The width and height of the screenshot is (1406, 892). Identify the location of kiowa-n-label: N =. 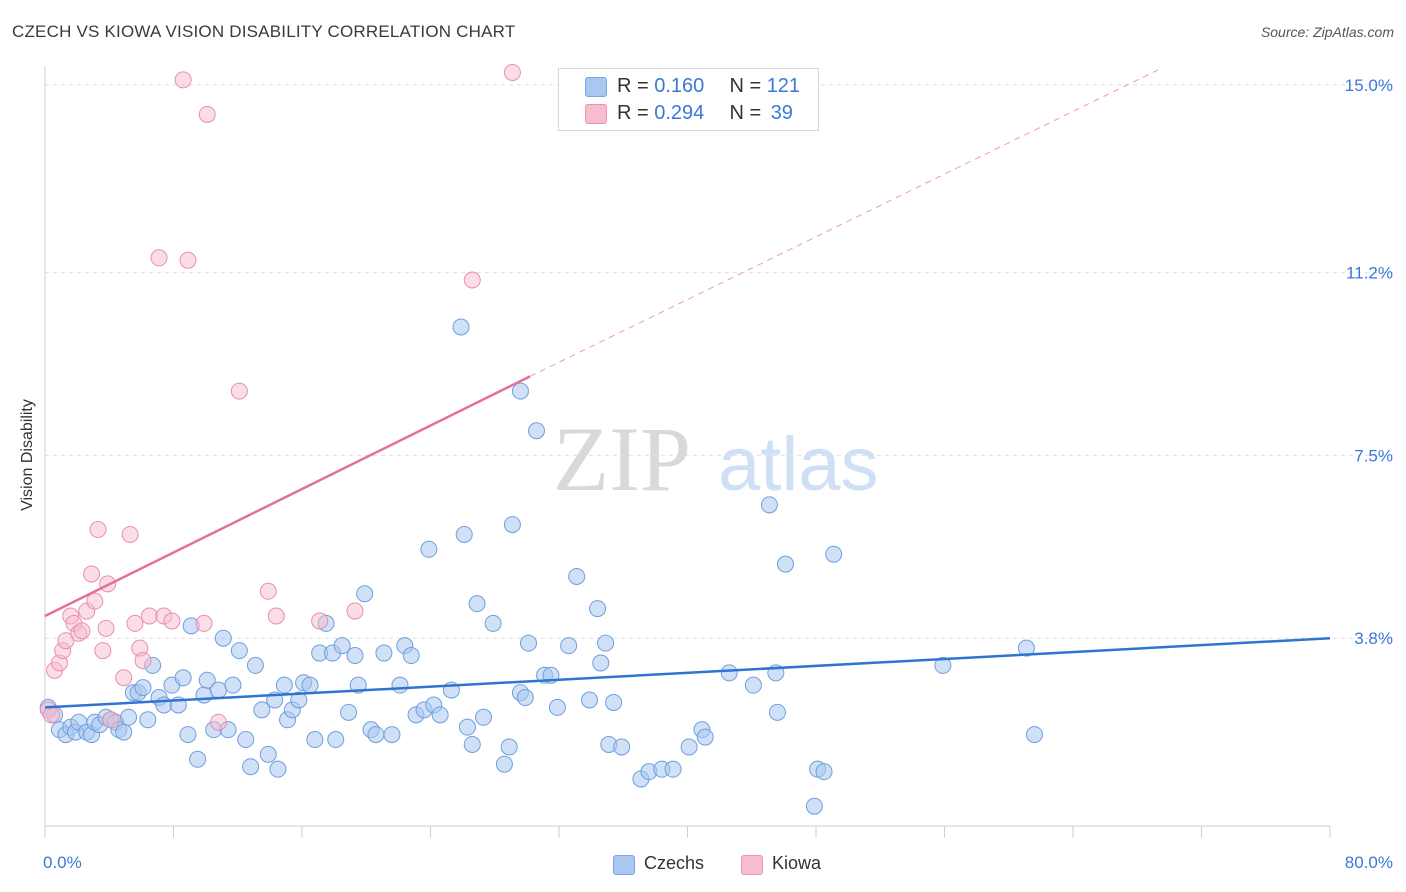
(745, 113).